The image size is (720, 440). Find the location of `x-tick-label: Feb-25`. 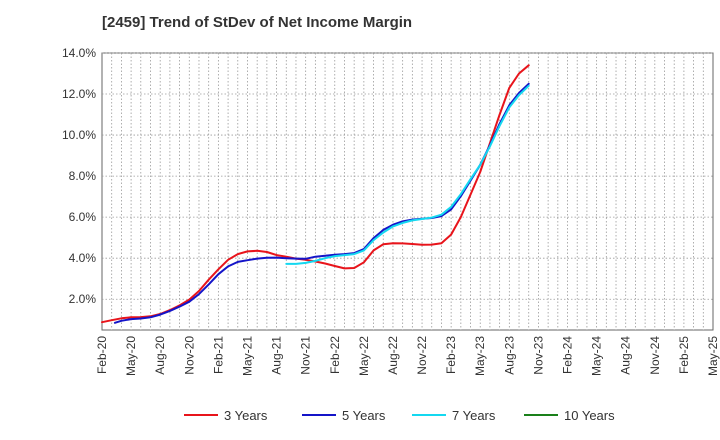

x-tick-label: Feb-25 is located at coordinates (684, 355).